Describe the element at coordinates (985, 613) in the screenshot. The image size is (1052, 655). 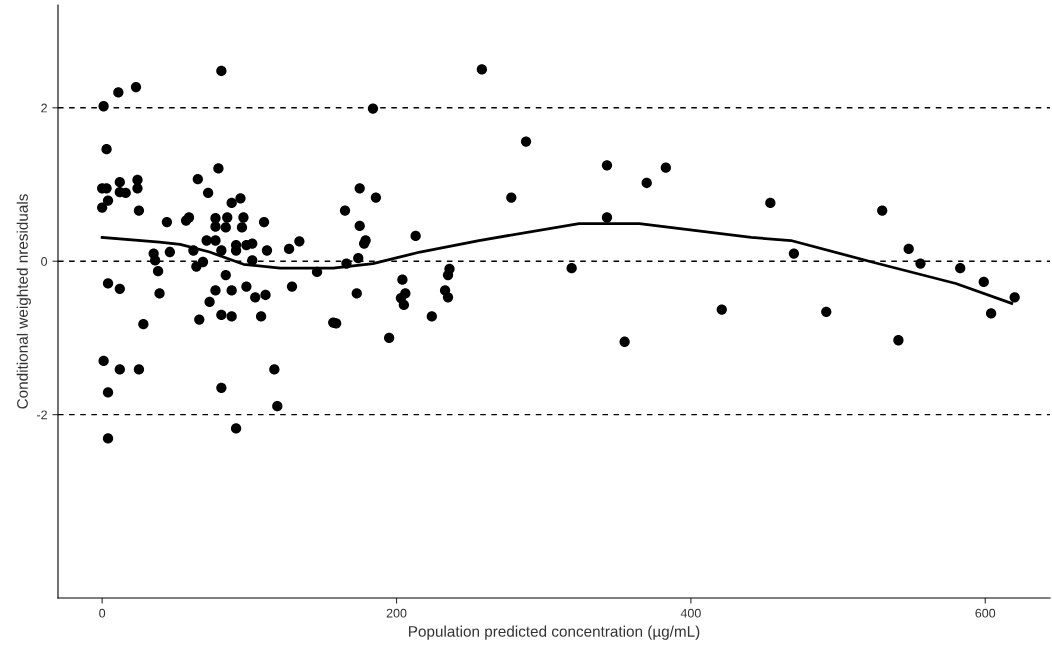
I see `x-tick-label: 600` at that location.